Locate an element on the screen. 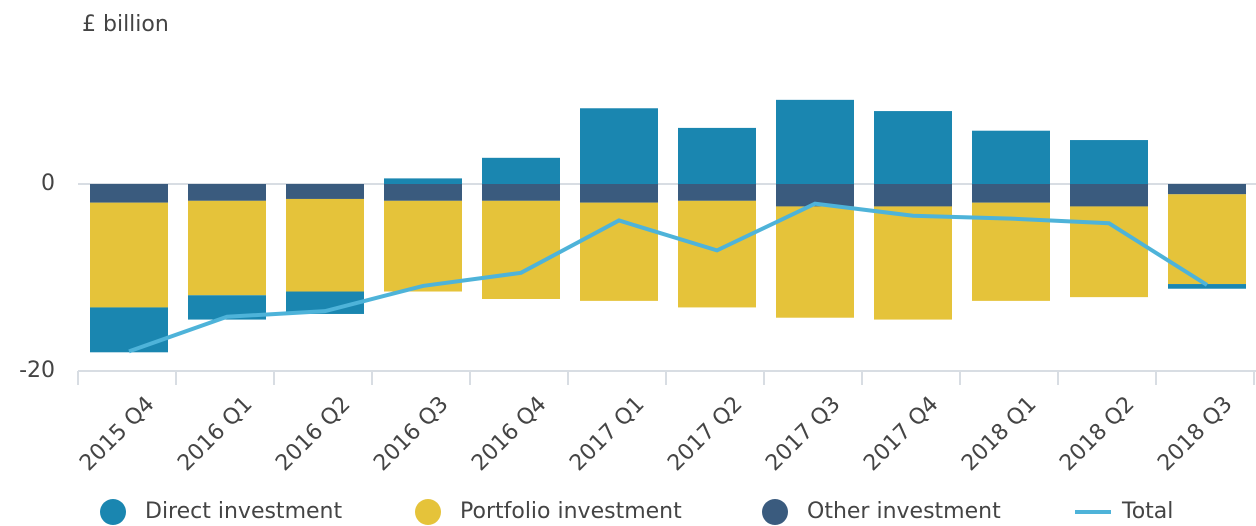 Image resolution: width=1256 pixels, height=526 pixels. y-axis-label: £ billion is located at coordinates (125, 24).